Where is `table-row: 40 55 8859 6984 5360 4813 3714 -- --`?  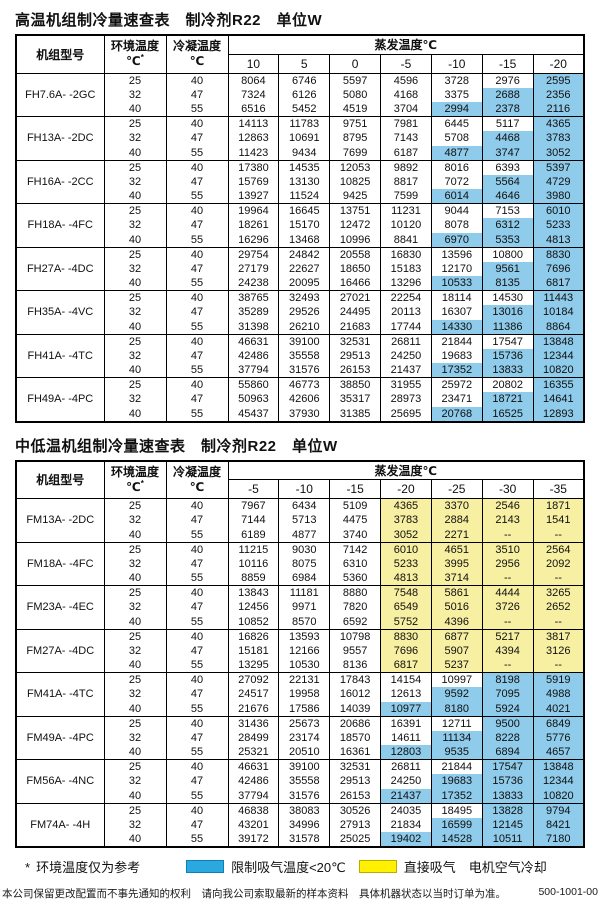
table-row: 40 55 8859 6984 5360 4813 3714 -- -- is located at coordinates (300, 578).